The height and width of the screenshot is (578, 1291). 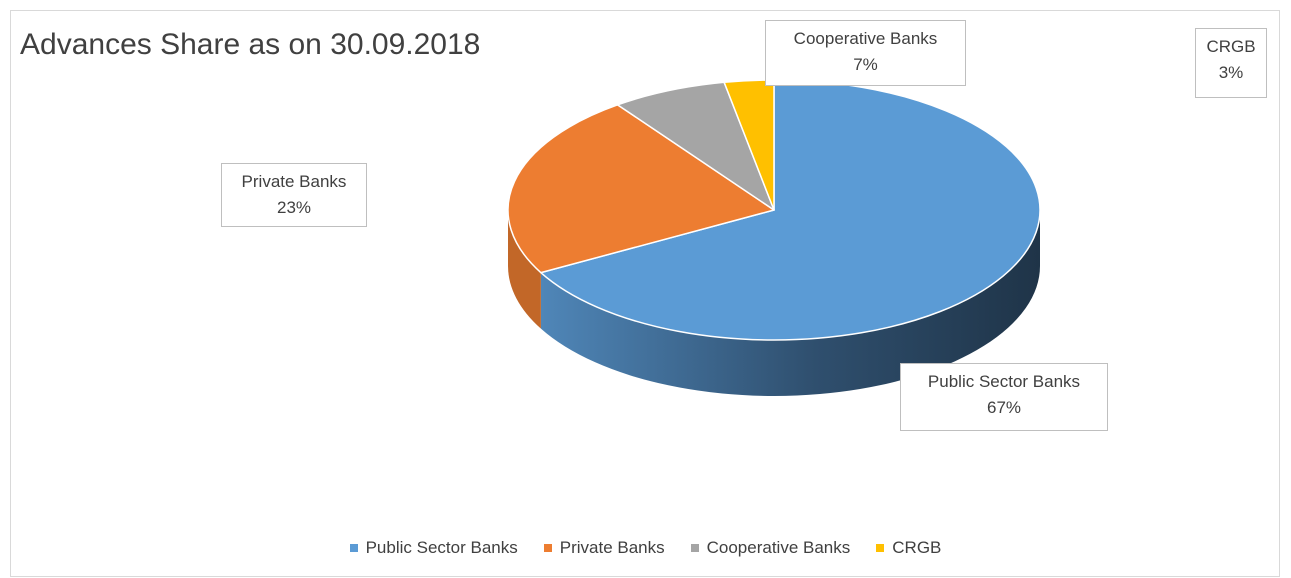 I want to click on data-label-name: Public Sector Banks, so click(x=1004, y=381).